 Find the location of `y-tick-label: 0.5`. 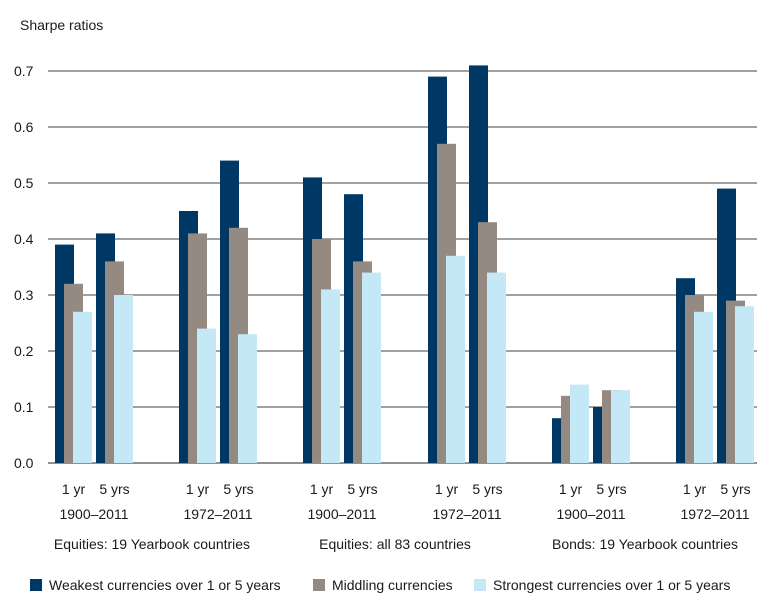

y-tick-label: 0.5 is located at coordinates (24, 183).